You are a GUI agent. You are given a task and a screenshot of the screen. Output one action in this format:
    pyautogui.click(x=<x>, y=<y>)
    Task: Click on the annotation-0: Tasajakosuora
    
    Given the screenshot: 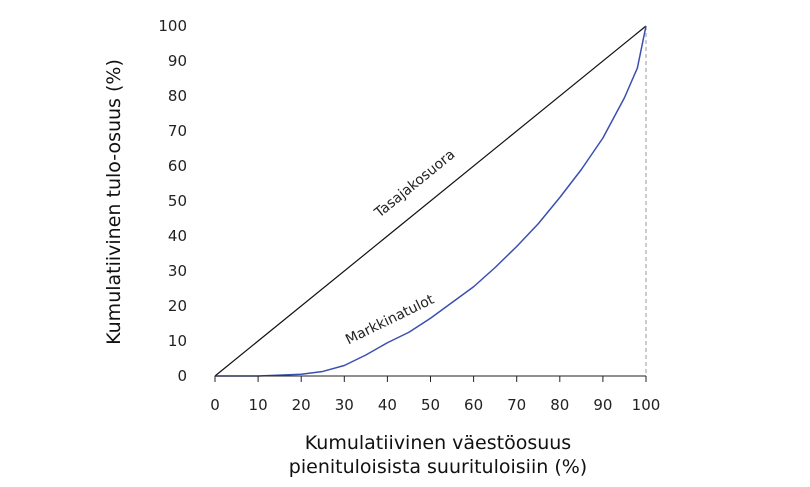 What is the action you would take?
    pyautogui.click(x=414, y=184)
    